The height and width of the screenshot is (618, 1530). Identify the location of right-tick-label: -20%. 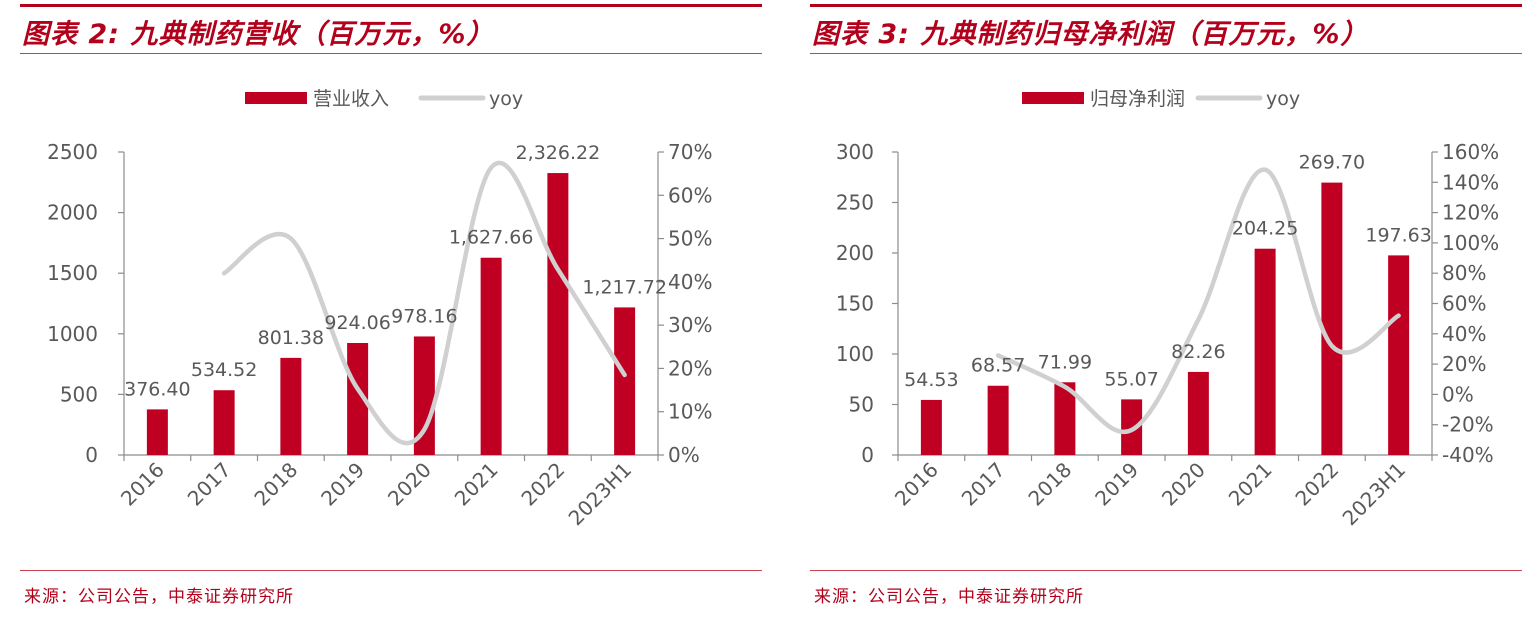
(1468, 425).